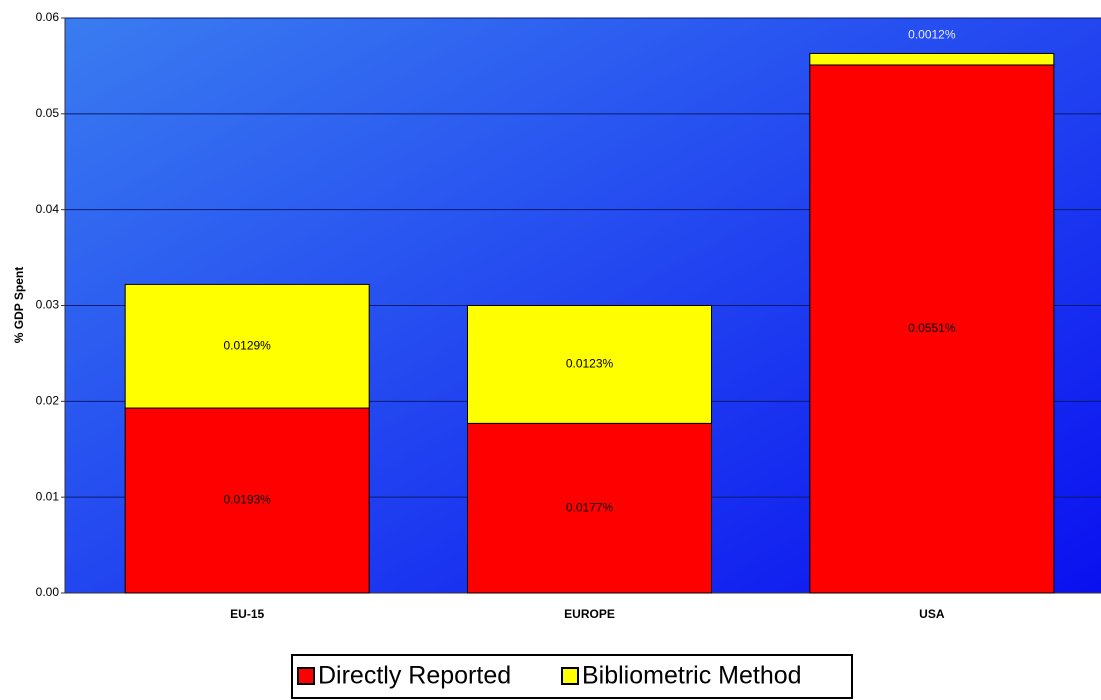 This screenshot has height=700, width=1101. I want to click on y-tick-label: 0.03, so click(48, 305).